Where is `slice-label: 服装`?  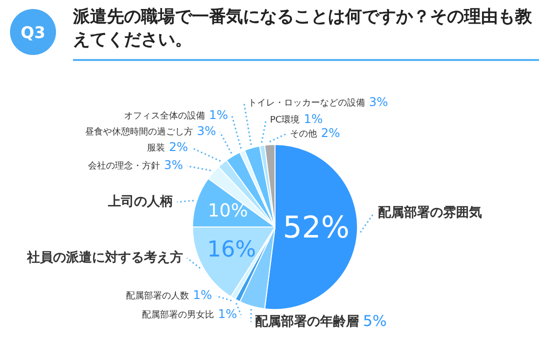
slice-label: 服装 is located at coordinates (155, 148).